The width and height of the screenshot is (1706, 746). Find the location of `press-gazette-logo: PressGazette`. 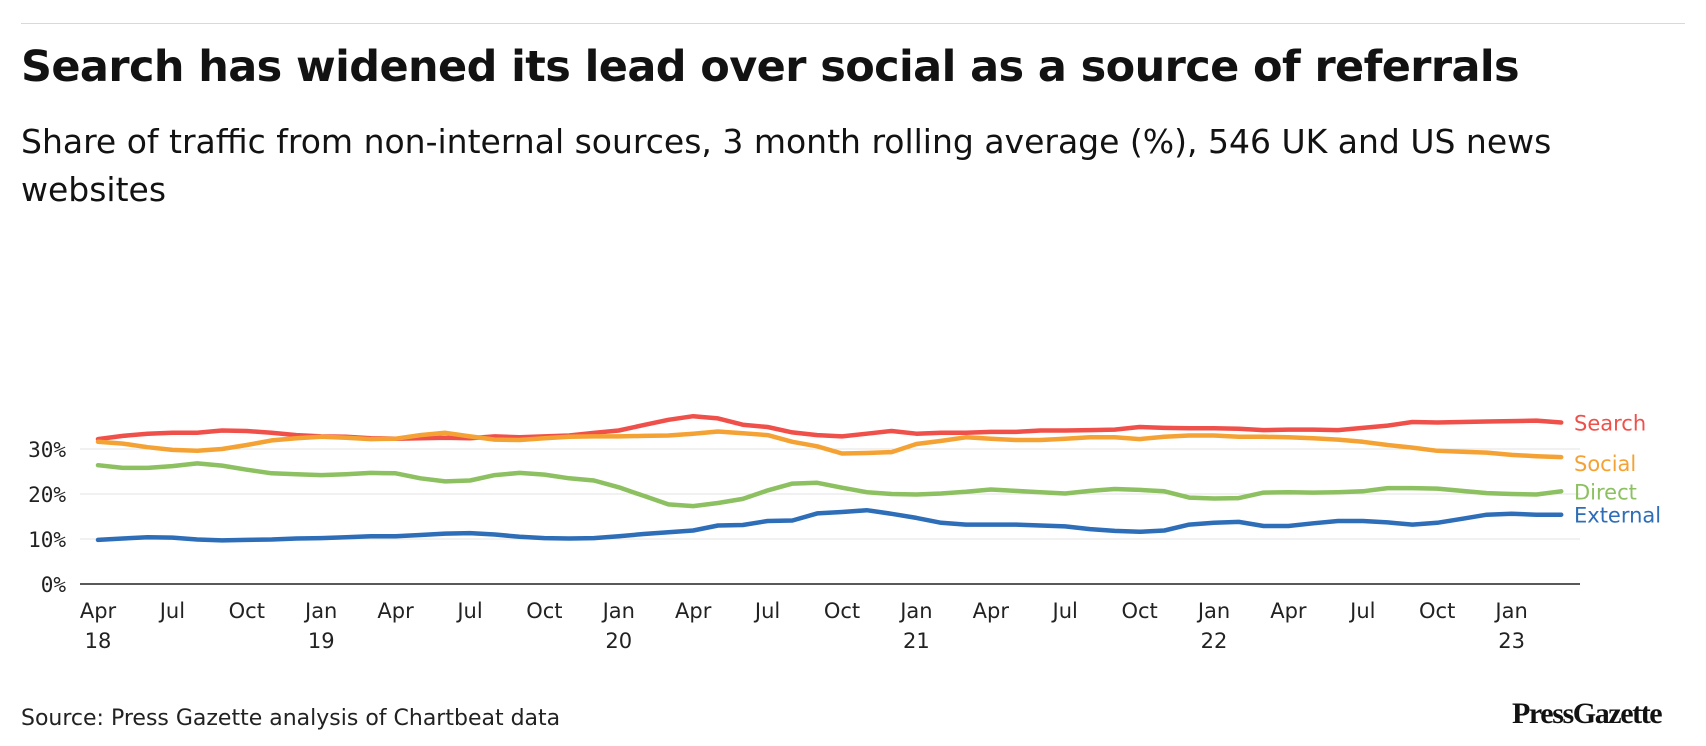

press-gazette-logo: PressGazette is located at coordinates (1587, 713).